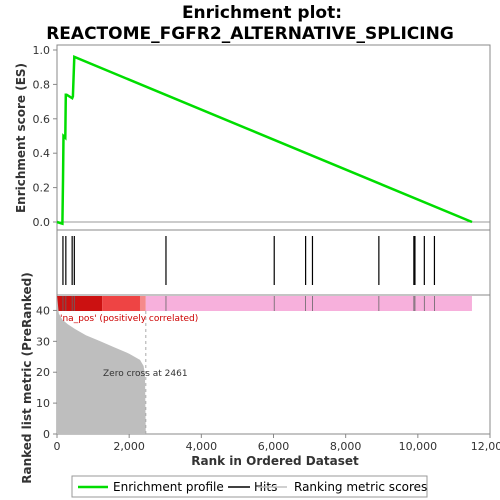 The height and width of the screenshot is (500, 500). I want to click on chart-title-line-2: REACTOME_FGFR2_ALTERNATIVE_SPLICING, so click(250, 34).